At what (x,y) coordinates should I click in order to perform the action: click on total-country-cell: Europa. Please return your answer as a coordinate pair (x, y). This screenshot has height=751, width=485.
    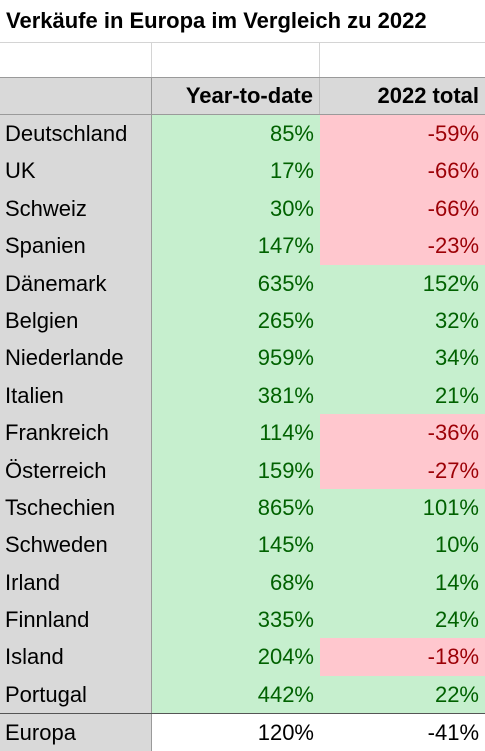
    Looking at the image, I should click on (76, 732).